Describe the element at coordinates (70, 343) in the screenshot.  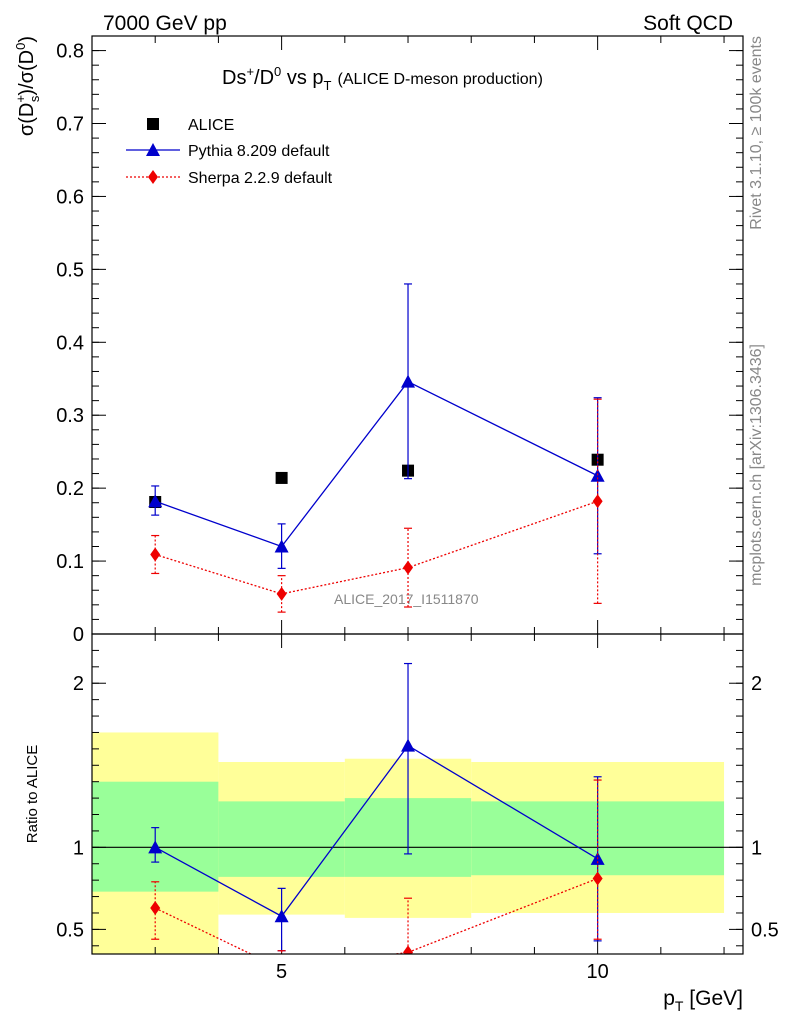
I see `top-ytick-label-4: 0.4` at that location.